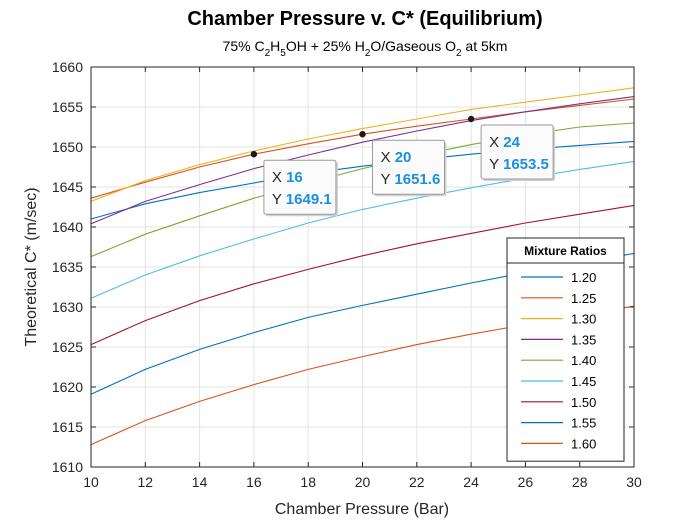  Describe the element at coordinates (244, 46) in the screenshot. I see `subtitle-prefix: 75% C` at that location.